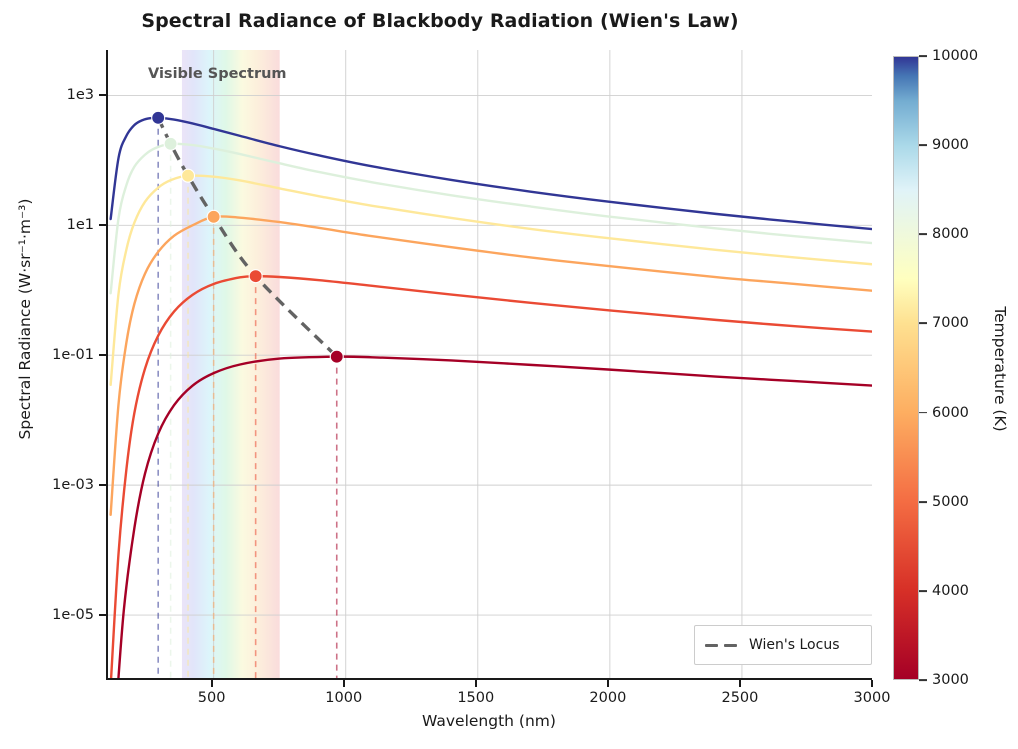 This screenshot has width=1018, height=749. Describe the element at coordinates (80, 95) in the screenshot. I see `y-tick-label: 1e3` at that location.